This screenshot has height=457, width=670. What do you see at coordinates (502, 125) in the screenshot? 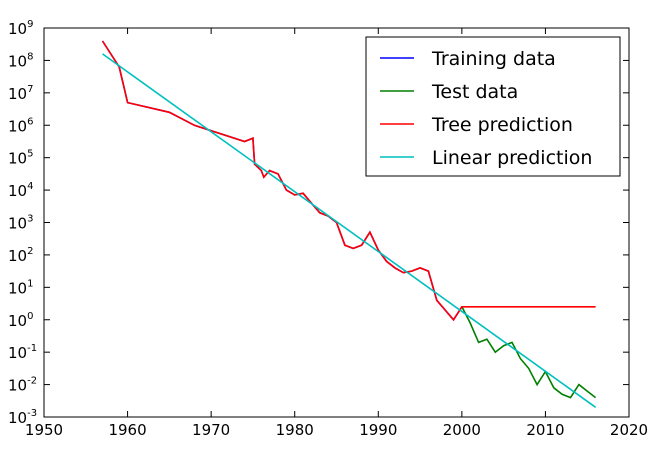
I see `legend-label-tree-prediction: Tree prediction` at bounding box center [502, 125].